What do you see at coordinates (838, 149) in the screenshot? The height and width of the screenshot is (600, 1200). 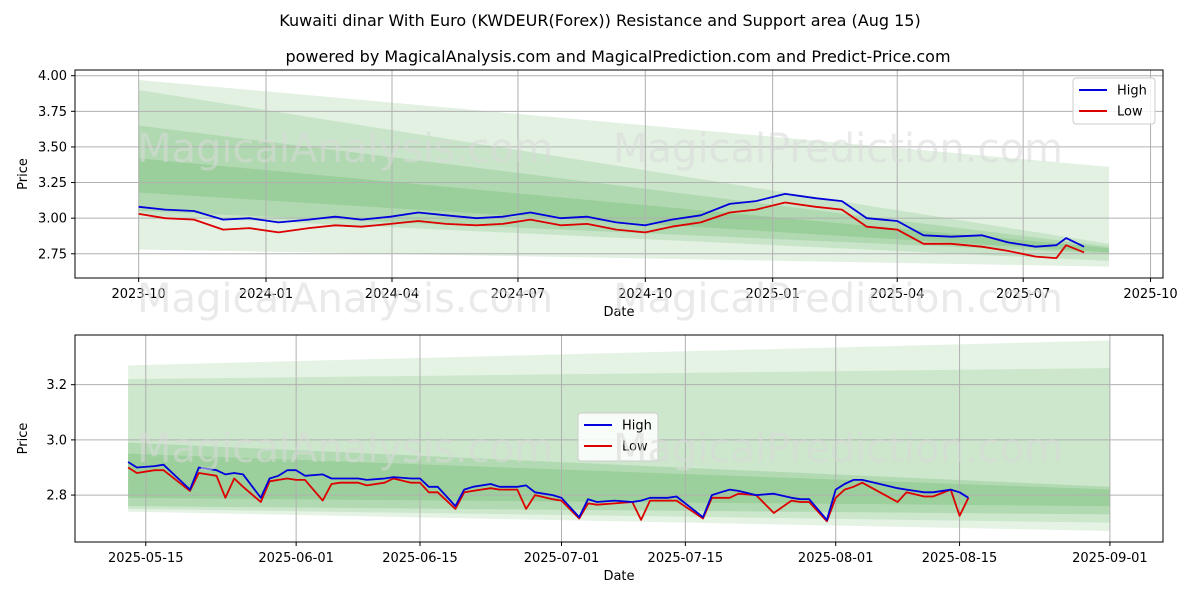 I see `watermark-prediction-top: MagicalPrediction.com` at bounding box center [838, 149].